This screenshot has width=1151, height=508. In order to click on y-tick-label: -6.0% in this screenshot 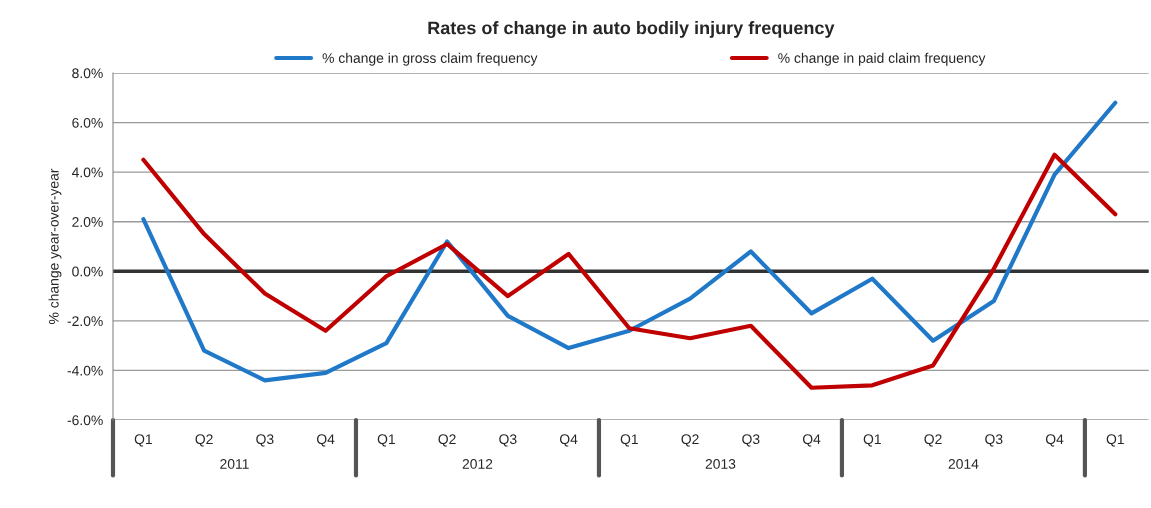, I will do `click(85, 420)`.